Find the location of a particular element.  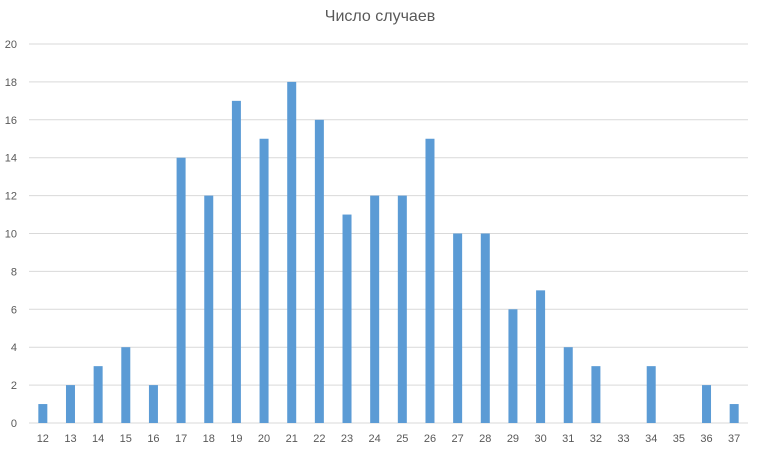

x-tick-label: 23 is located at coordinates (347, 439).